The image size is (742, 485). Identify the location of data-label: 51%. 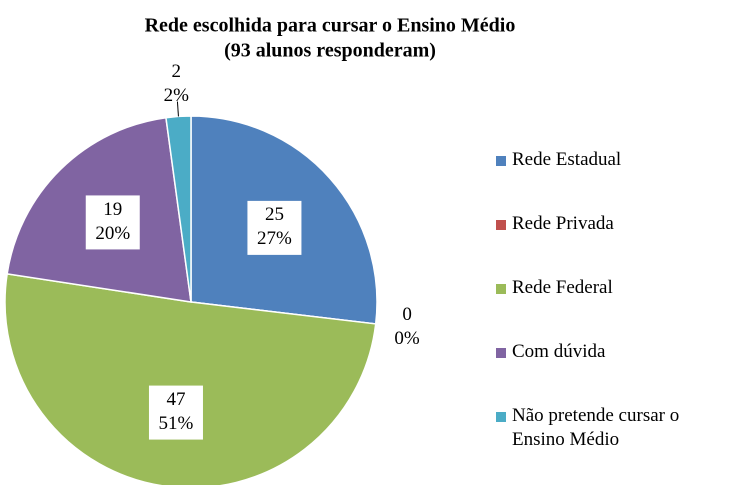
(176, 423).